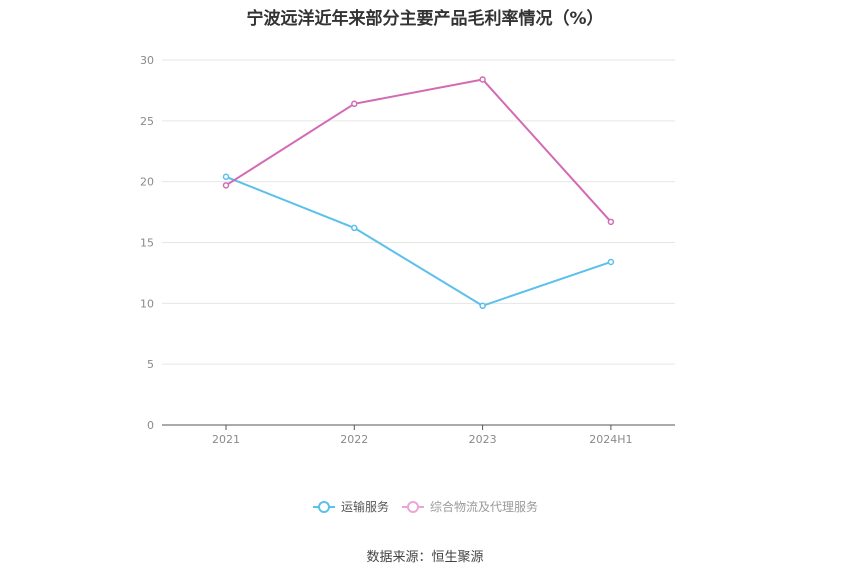 Image resolution: width=850 pixels, height=575 pixels. Describe the element at coordinates (425, 19) in the screenshot. I see `chart-title: 宁波远洋近年来部分主要产品毛利率情况（%）` at that location.